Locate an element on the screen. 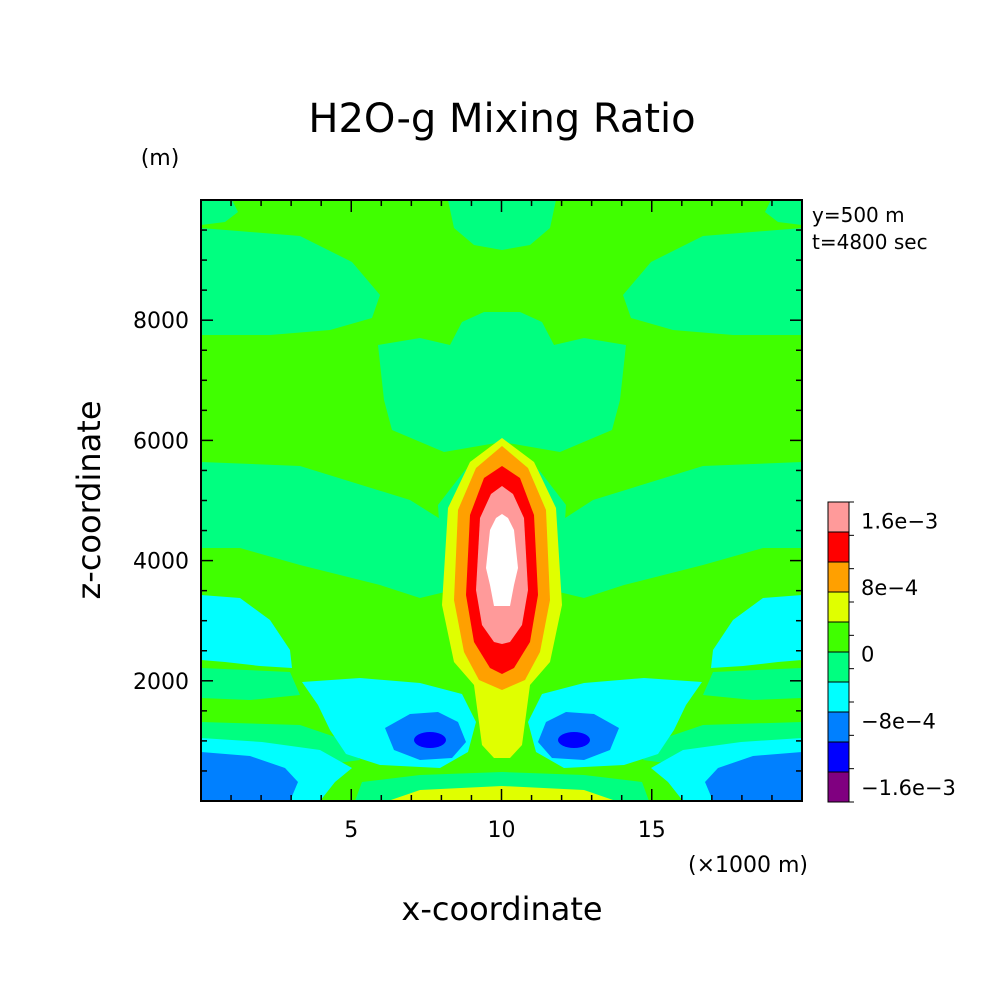  colorbar-label: 8e−4 is located at coordinates (889, 588).